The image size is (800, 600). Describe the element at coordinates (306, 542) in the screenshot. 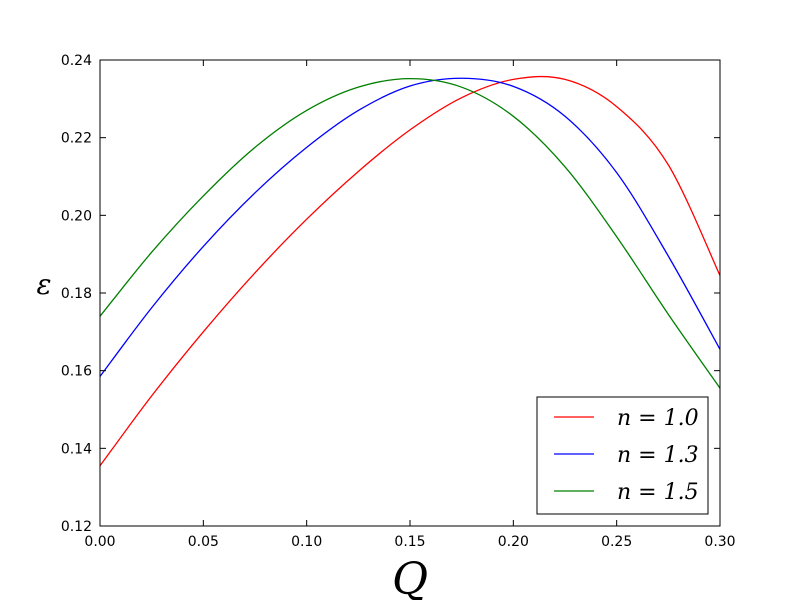

I see `x-tick-label: 0.10` at that location.